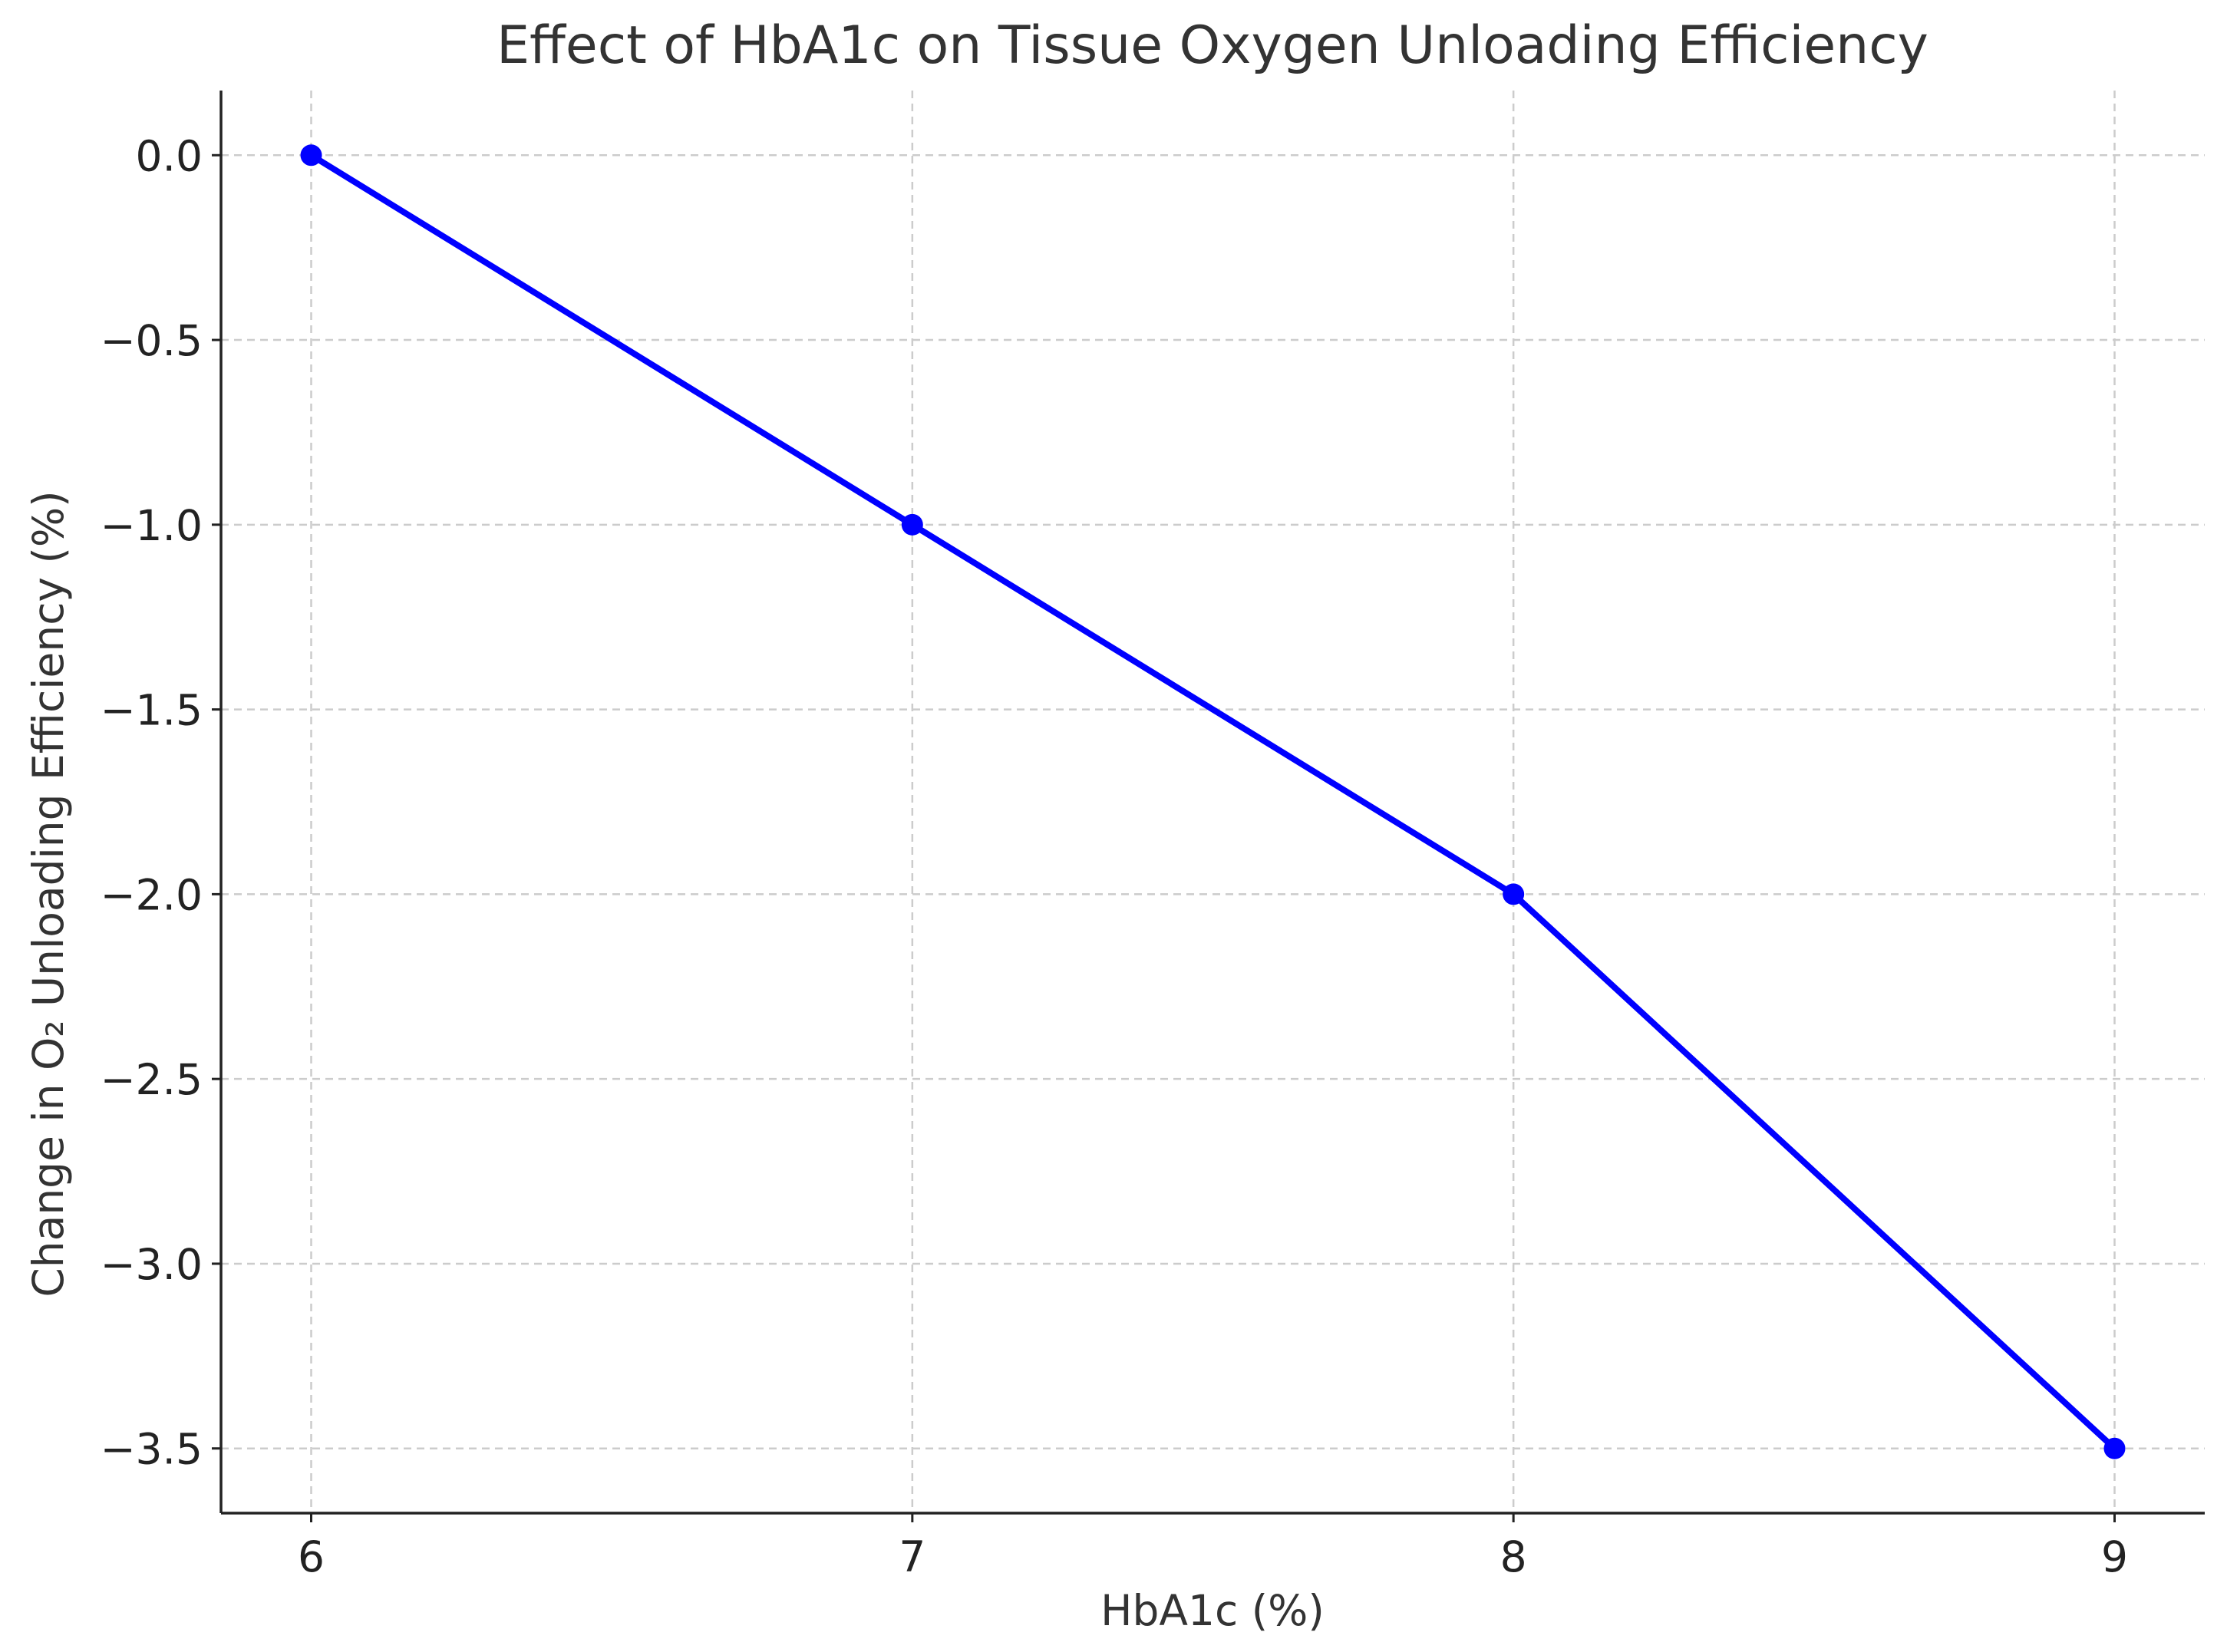 The width and height of the screenshot is (2227, 1652). I want to click on x-tick-label-2: 8, so click(1513, 1556).